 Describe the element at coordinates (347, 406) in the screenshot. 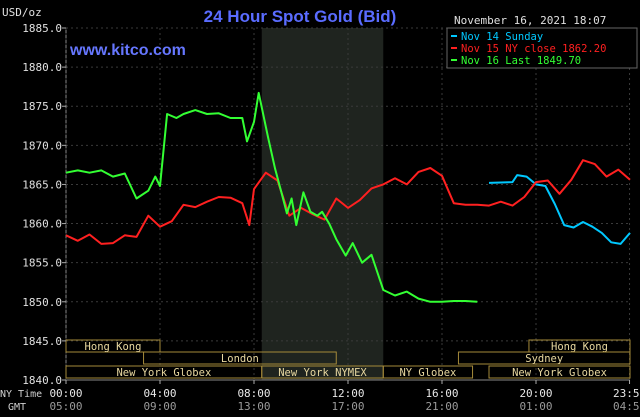

I see `x-tick-label-gmt: 17:00` at that location.